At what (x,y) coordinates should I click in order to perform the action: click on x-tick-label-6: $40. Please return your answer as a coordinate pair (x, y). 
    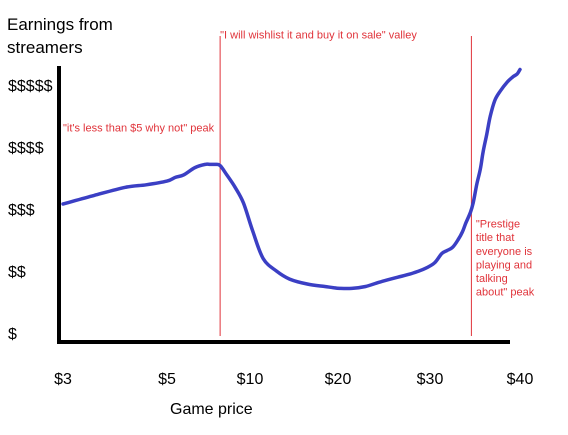
    Looking at the image, I should click on (520, 379).